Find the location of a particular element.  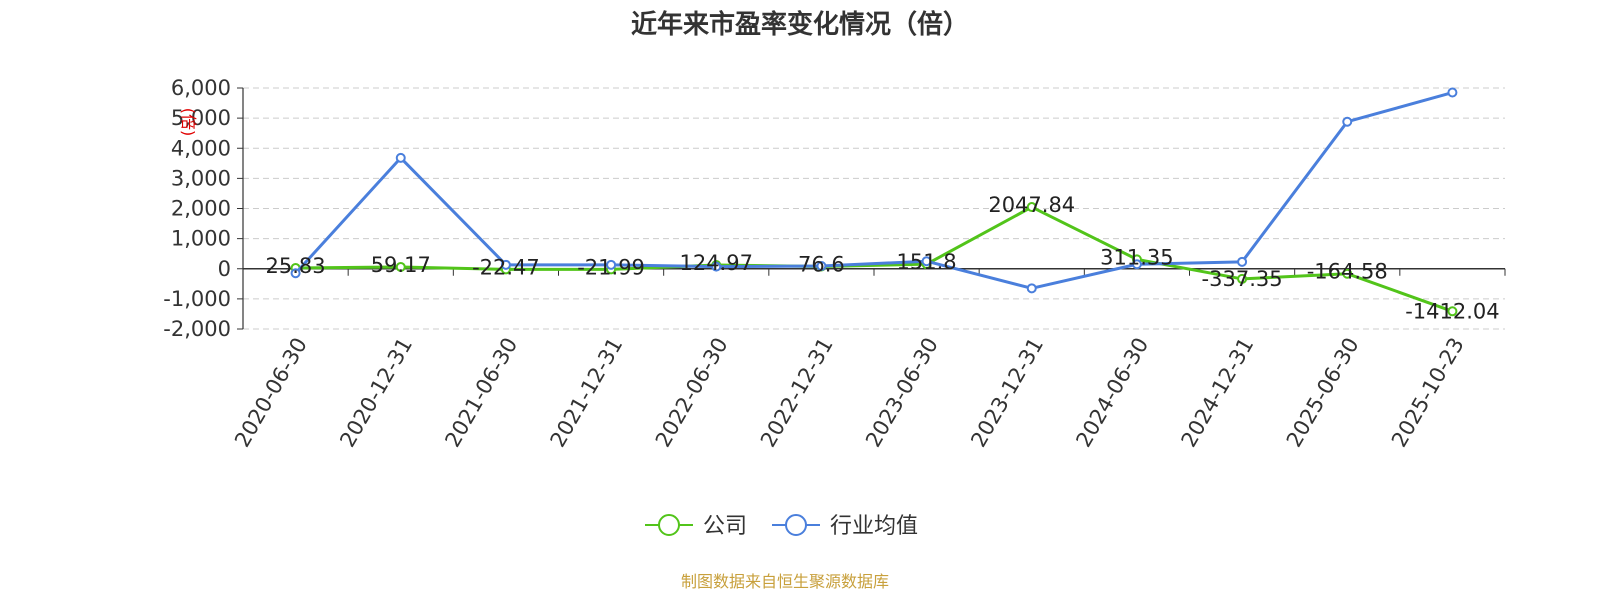

data-label: -22.47 is located at coordinates (506, 267).